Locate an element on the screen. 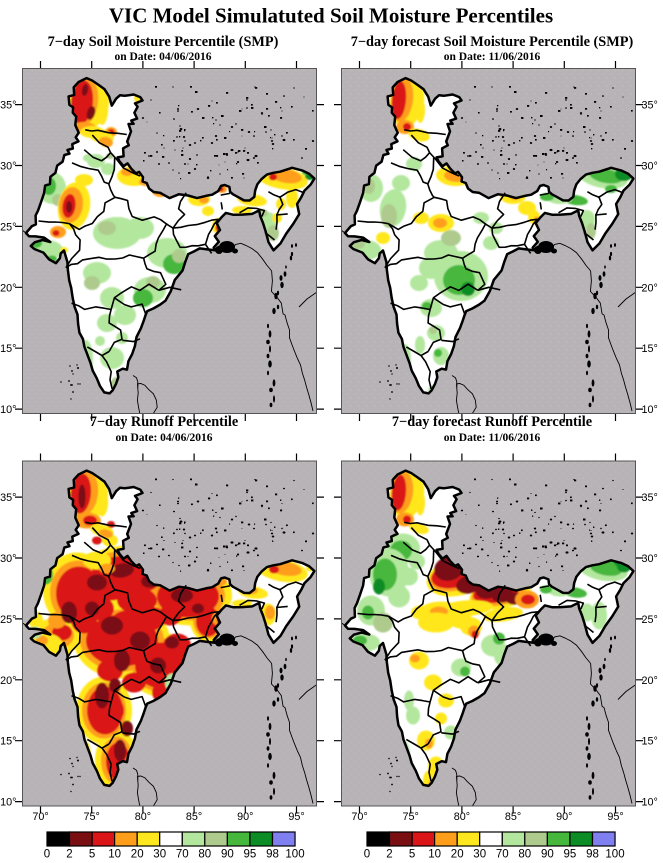 This screenshot has height=863, width=663. svg-text:7−day Soil Moisture Percentile: 7−day Soil Moisture Percentile (SMP) is located at coordinates (163, 42).